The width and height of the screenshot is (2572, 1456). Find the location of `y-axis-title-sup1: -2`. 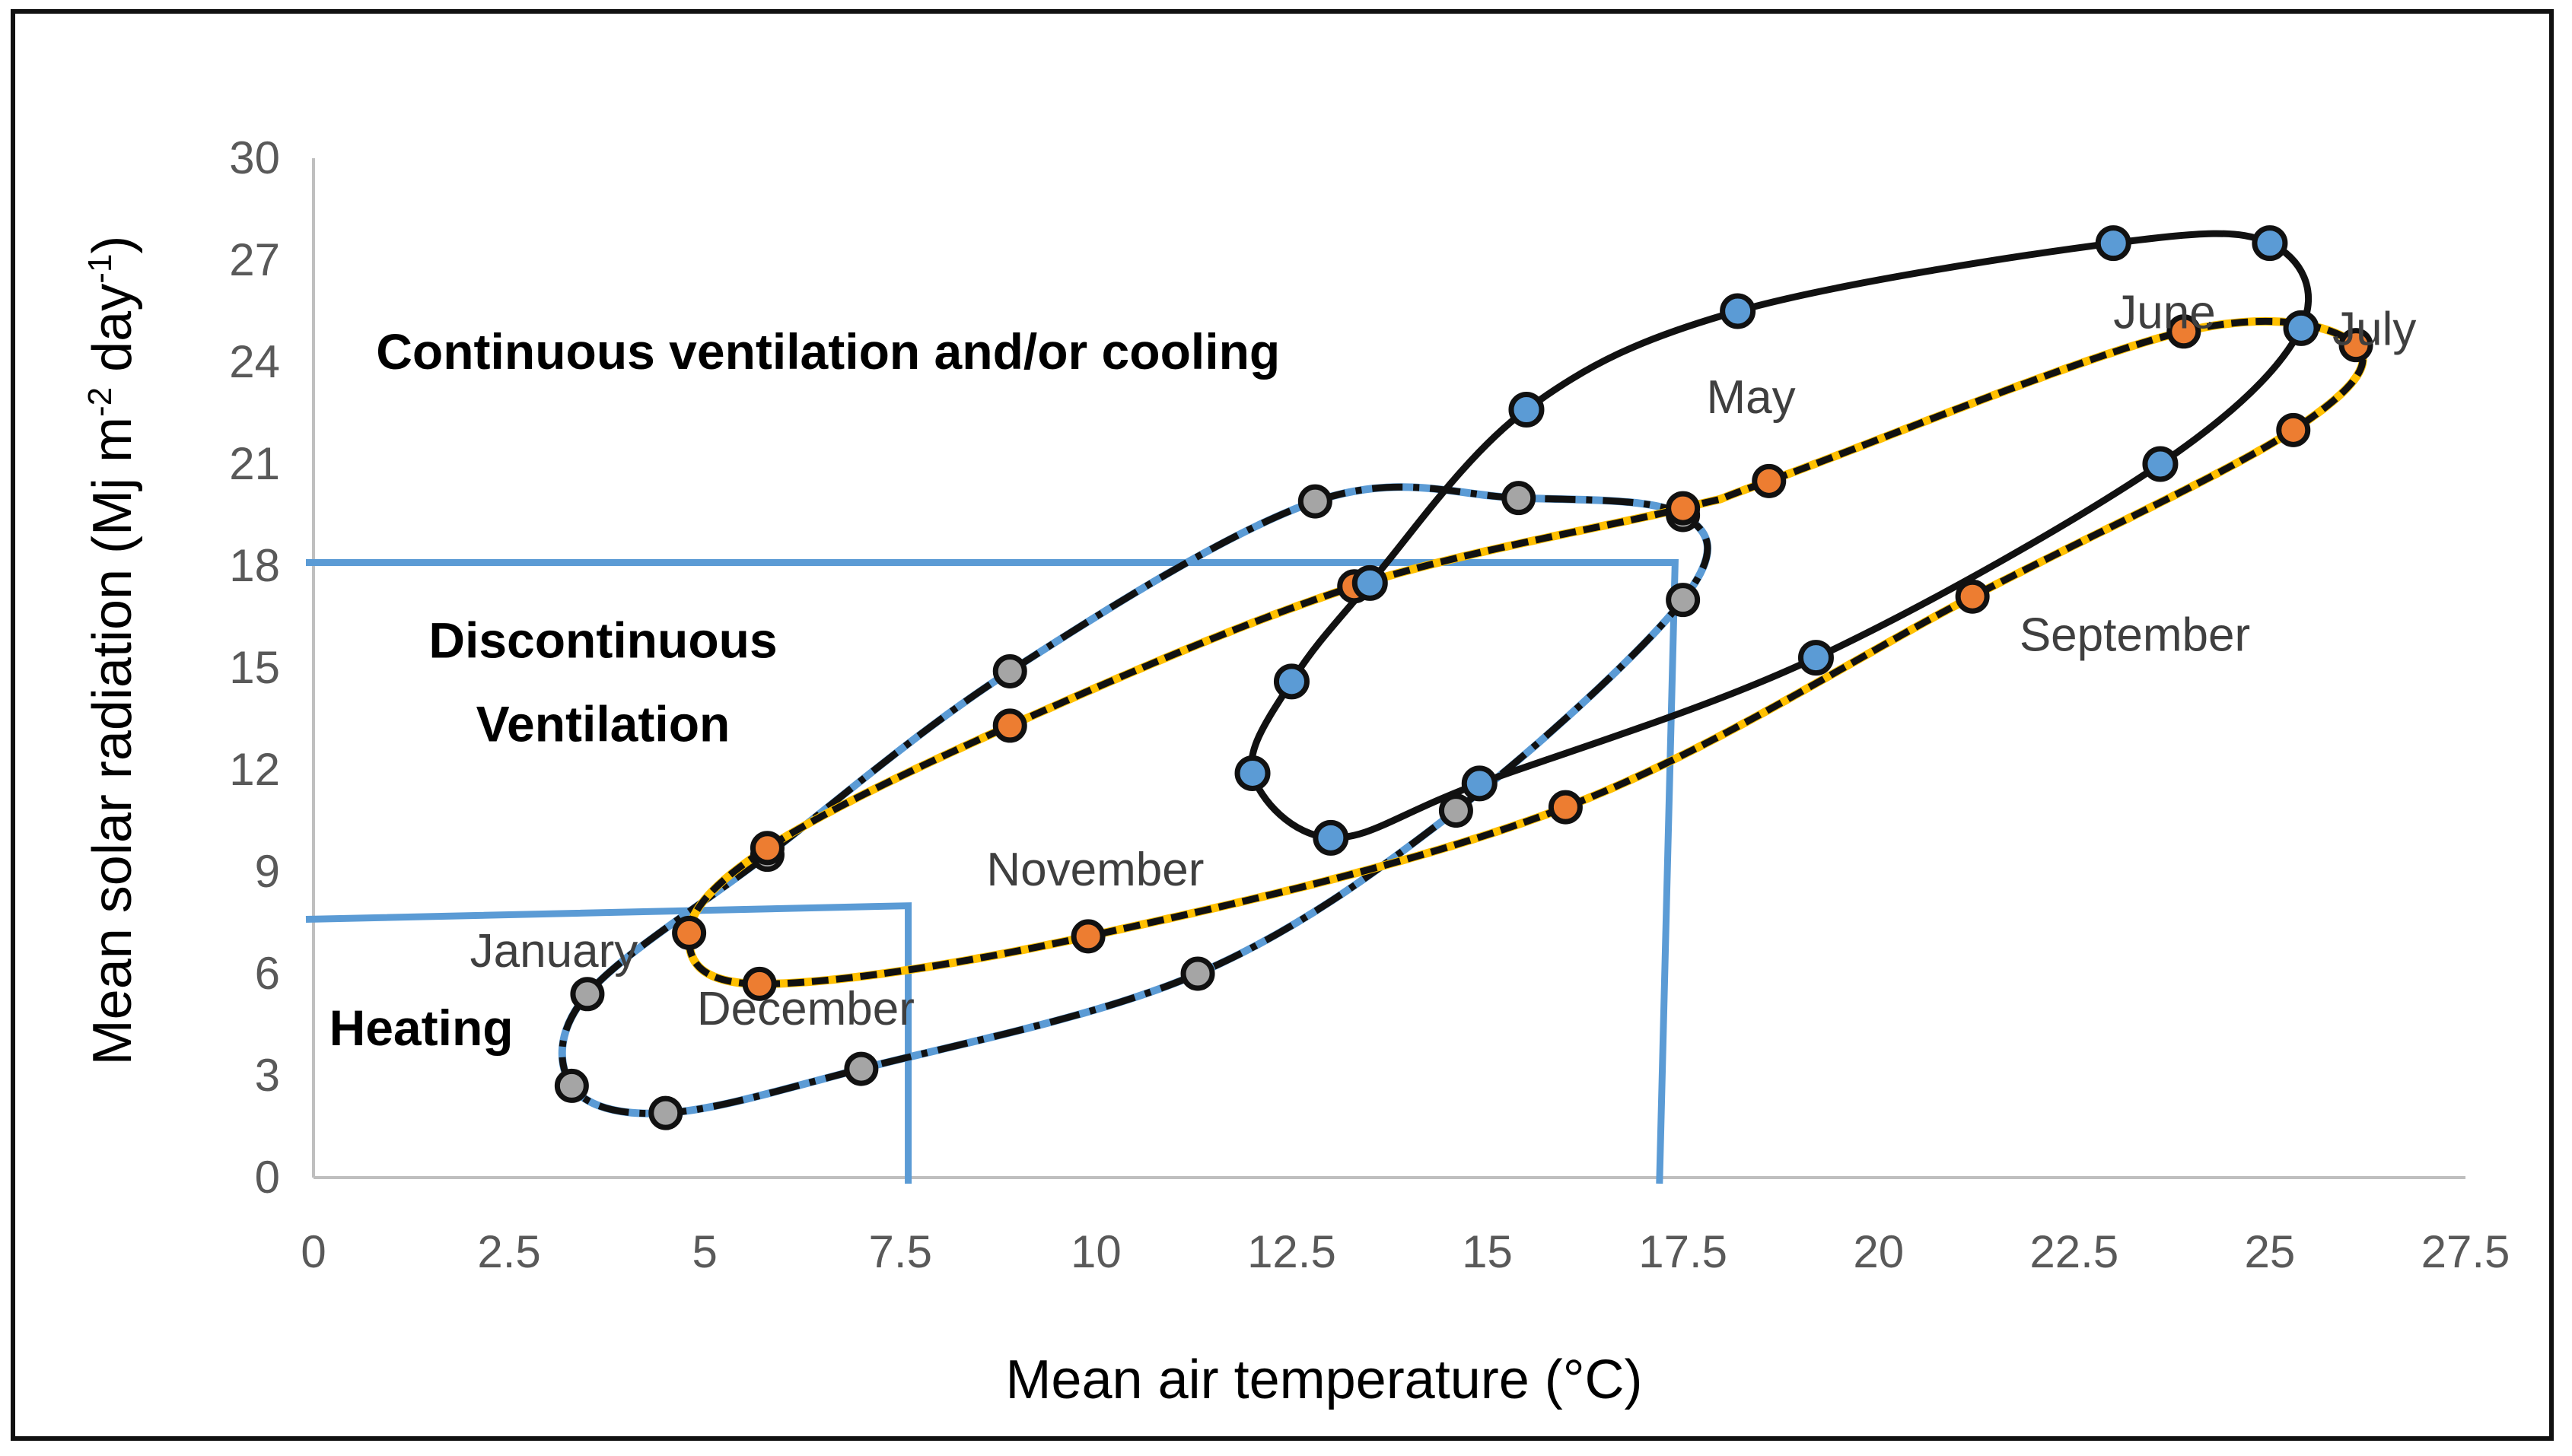

y-axis-title-sup1: -2 is located at coordinates (100, 402).